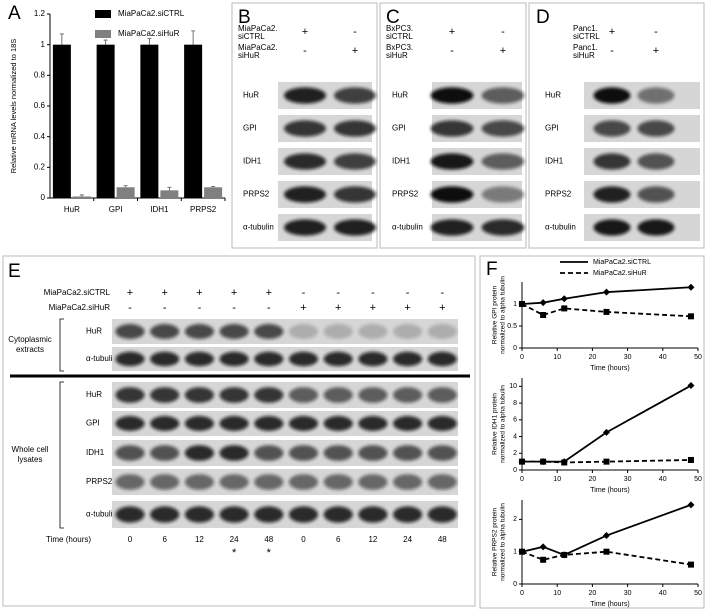 The width and height of the screenshot is (706, 610). What do you see at coordinates (244, 17) in the screenshot?
I see `panel-label: B` at bounding box center [244, 17].